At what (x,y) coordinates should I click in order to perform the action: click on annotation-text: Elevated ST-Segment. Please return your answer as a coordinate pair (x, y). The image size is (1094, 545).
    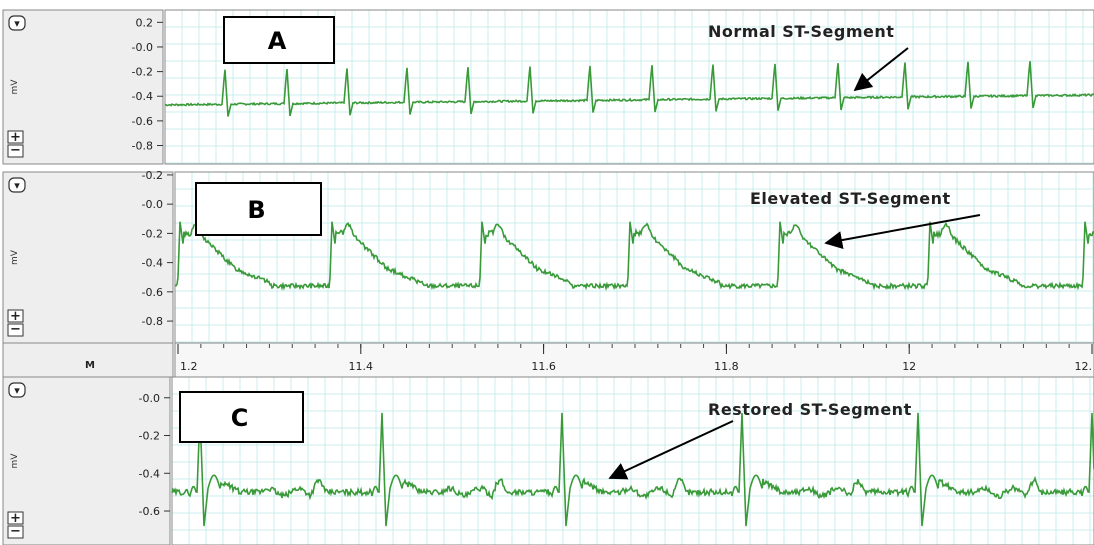
    Looking at the image, I should click on (850, 198).